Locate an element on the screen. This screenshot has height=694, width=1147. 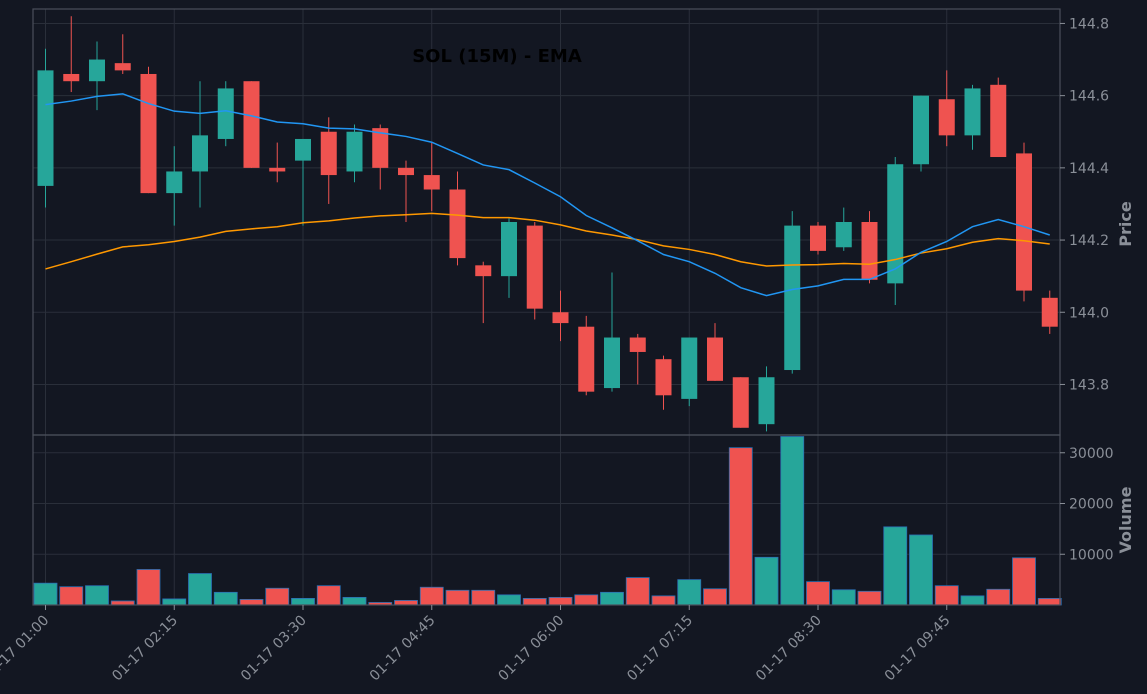
volume-axis-title: Volume is located at coordinates (1125, 519).